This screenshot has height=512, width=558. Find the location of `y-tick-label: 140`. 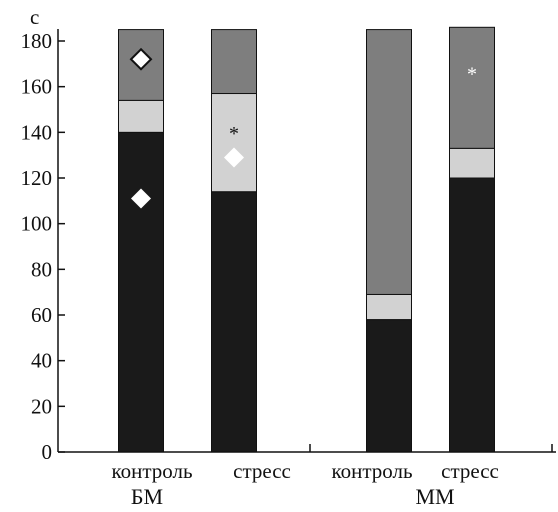

y-tick-label: 140 is located at coordinates (37, 132).